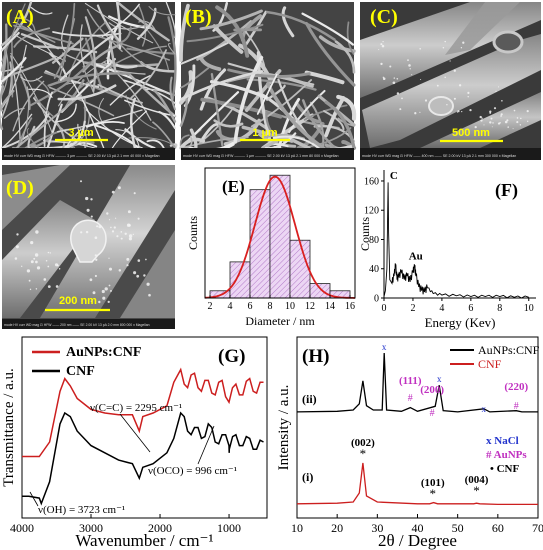 This screenshot has width=543, height=550. What do you see at coordinates (456, 240) in the screenshot?
I see `edx-spectrum-line` at bounding box center [456, 240].